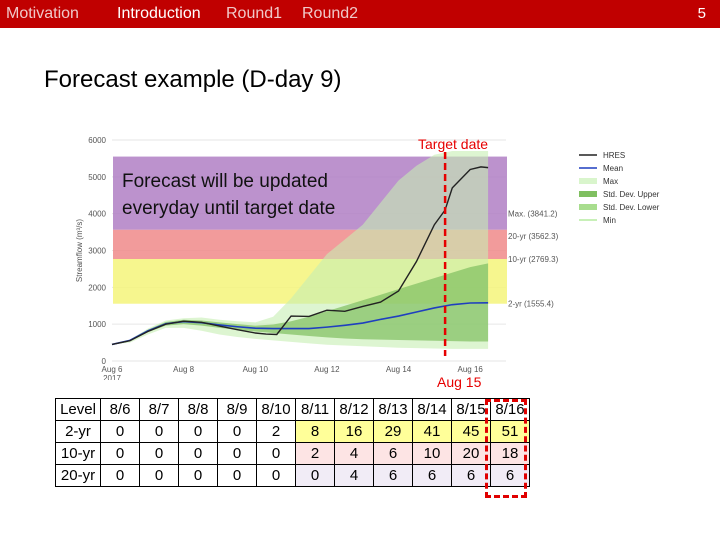 The width and height of the screenshot is (720, 540). Describe the element at coordinates (432, 453) in the screenshot. I see `level-cell: 10` at that location.